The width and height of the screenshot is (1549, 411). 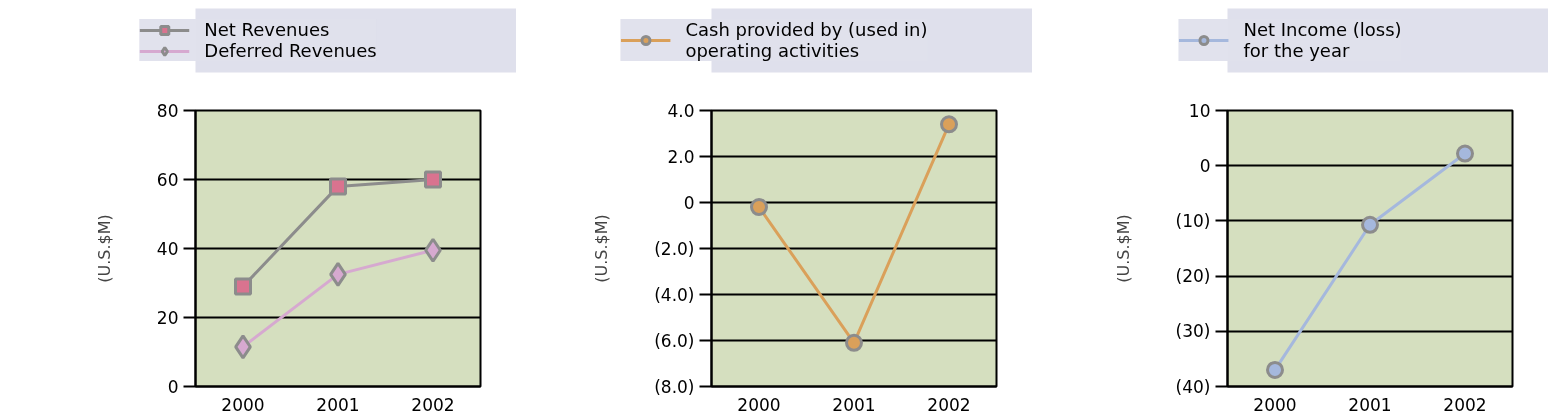 What do you see at coordinates (1193, 220) in the screenshot?
I see `y-tick-label: (10)` at bounding box center [1193, 220].